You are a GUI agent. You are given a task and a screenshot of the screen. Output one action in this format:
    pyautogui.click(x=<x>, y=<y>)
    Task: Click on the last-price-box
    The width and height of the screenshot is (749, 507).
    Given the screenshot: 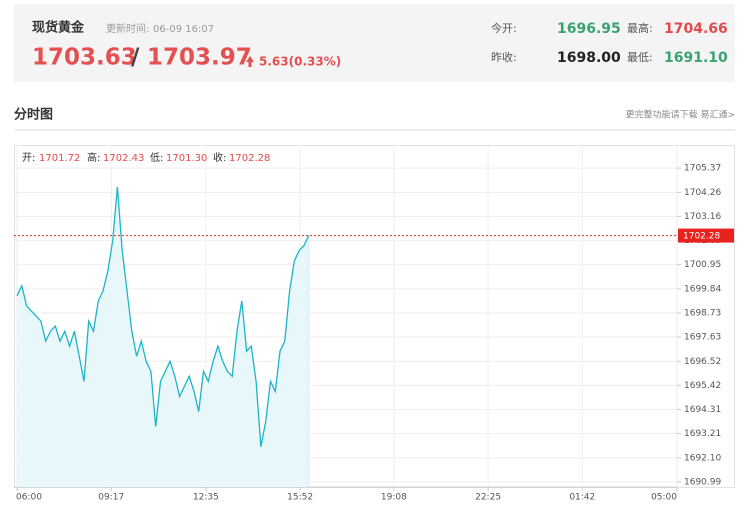 What is the action you would take?
    pyautogui.click(x=706, y=235)
    